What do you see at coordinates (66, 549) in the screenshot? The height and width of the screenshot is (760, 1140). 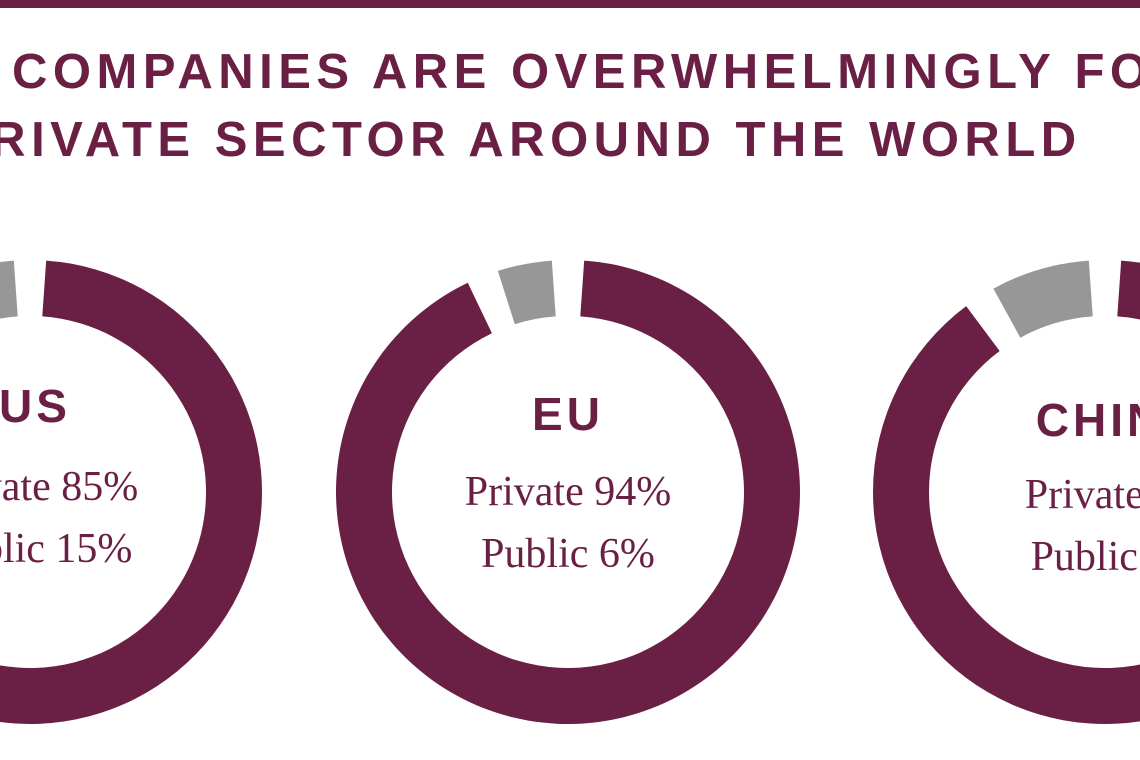 I see `public-share-label: Public 15%` at bounding box center [66, 549].